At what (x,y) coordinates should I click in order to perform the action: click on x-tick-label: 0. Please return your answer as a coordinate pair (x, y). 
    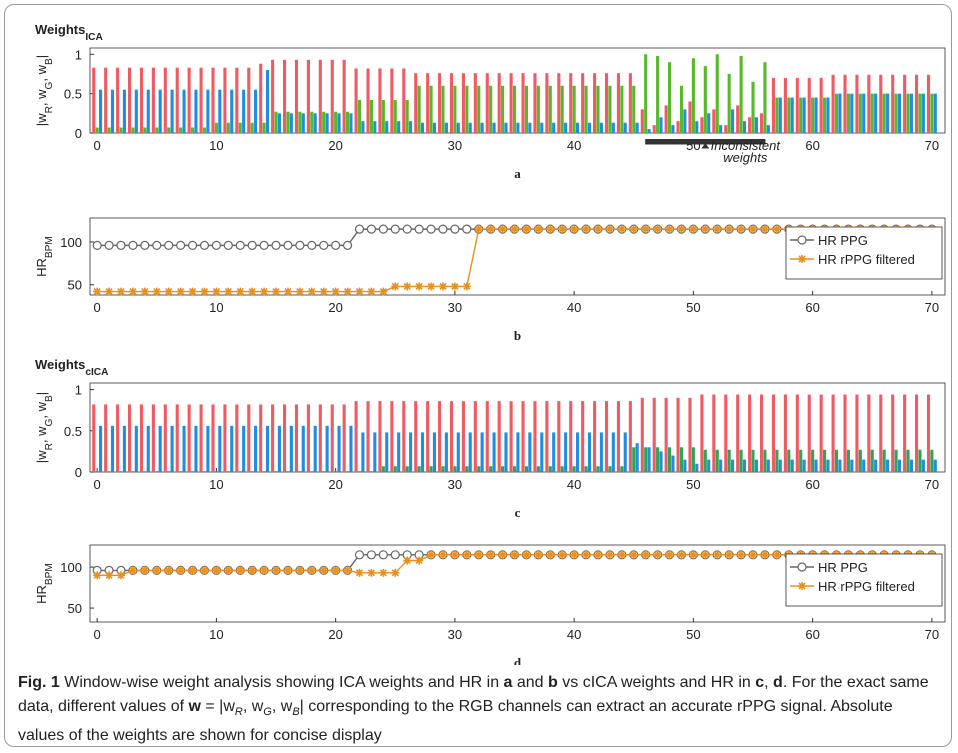
    Looking at the image, I should click on (97, 634).